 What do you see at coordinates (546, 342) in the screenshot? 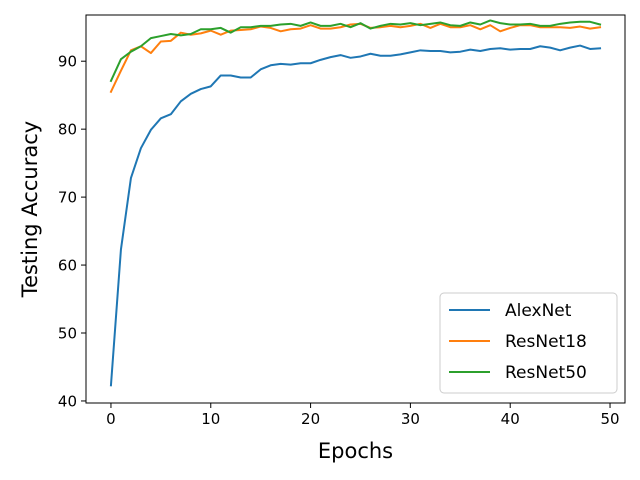
I see `legend-label: ResNet18` at bounding box center [546, 342].